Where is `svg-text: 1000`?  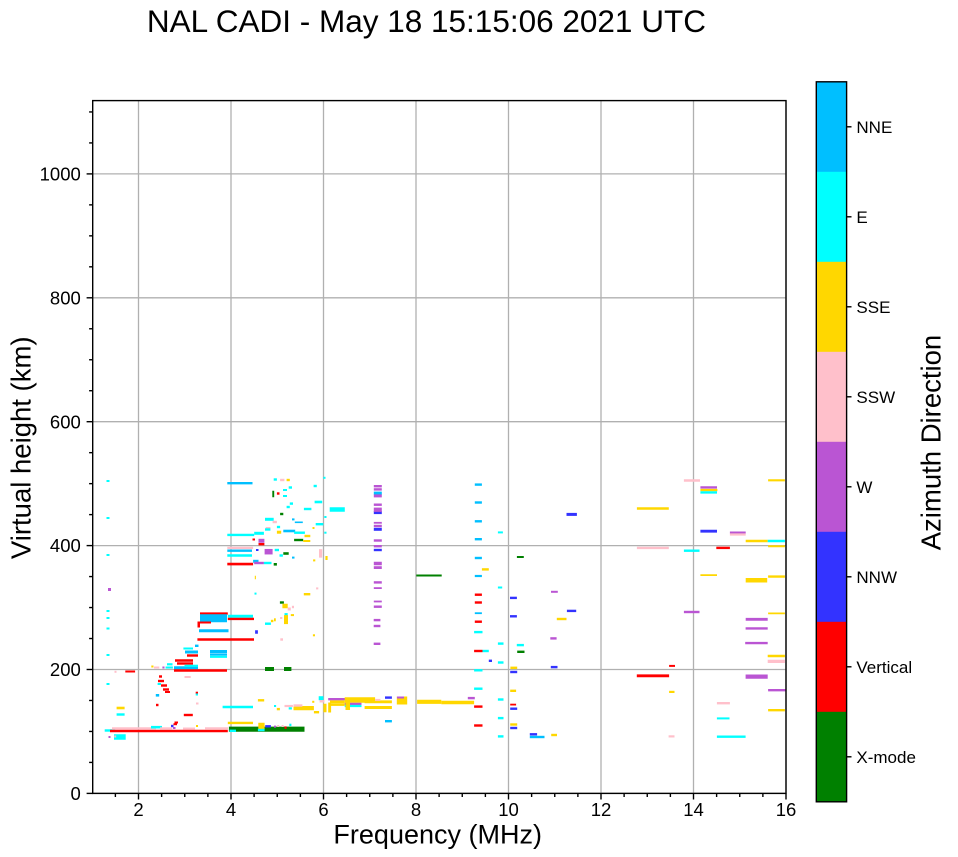 svg-text: 1000 is located at coordinates (60, 174).